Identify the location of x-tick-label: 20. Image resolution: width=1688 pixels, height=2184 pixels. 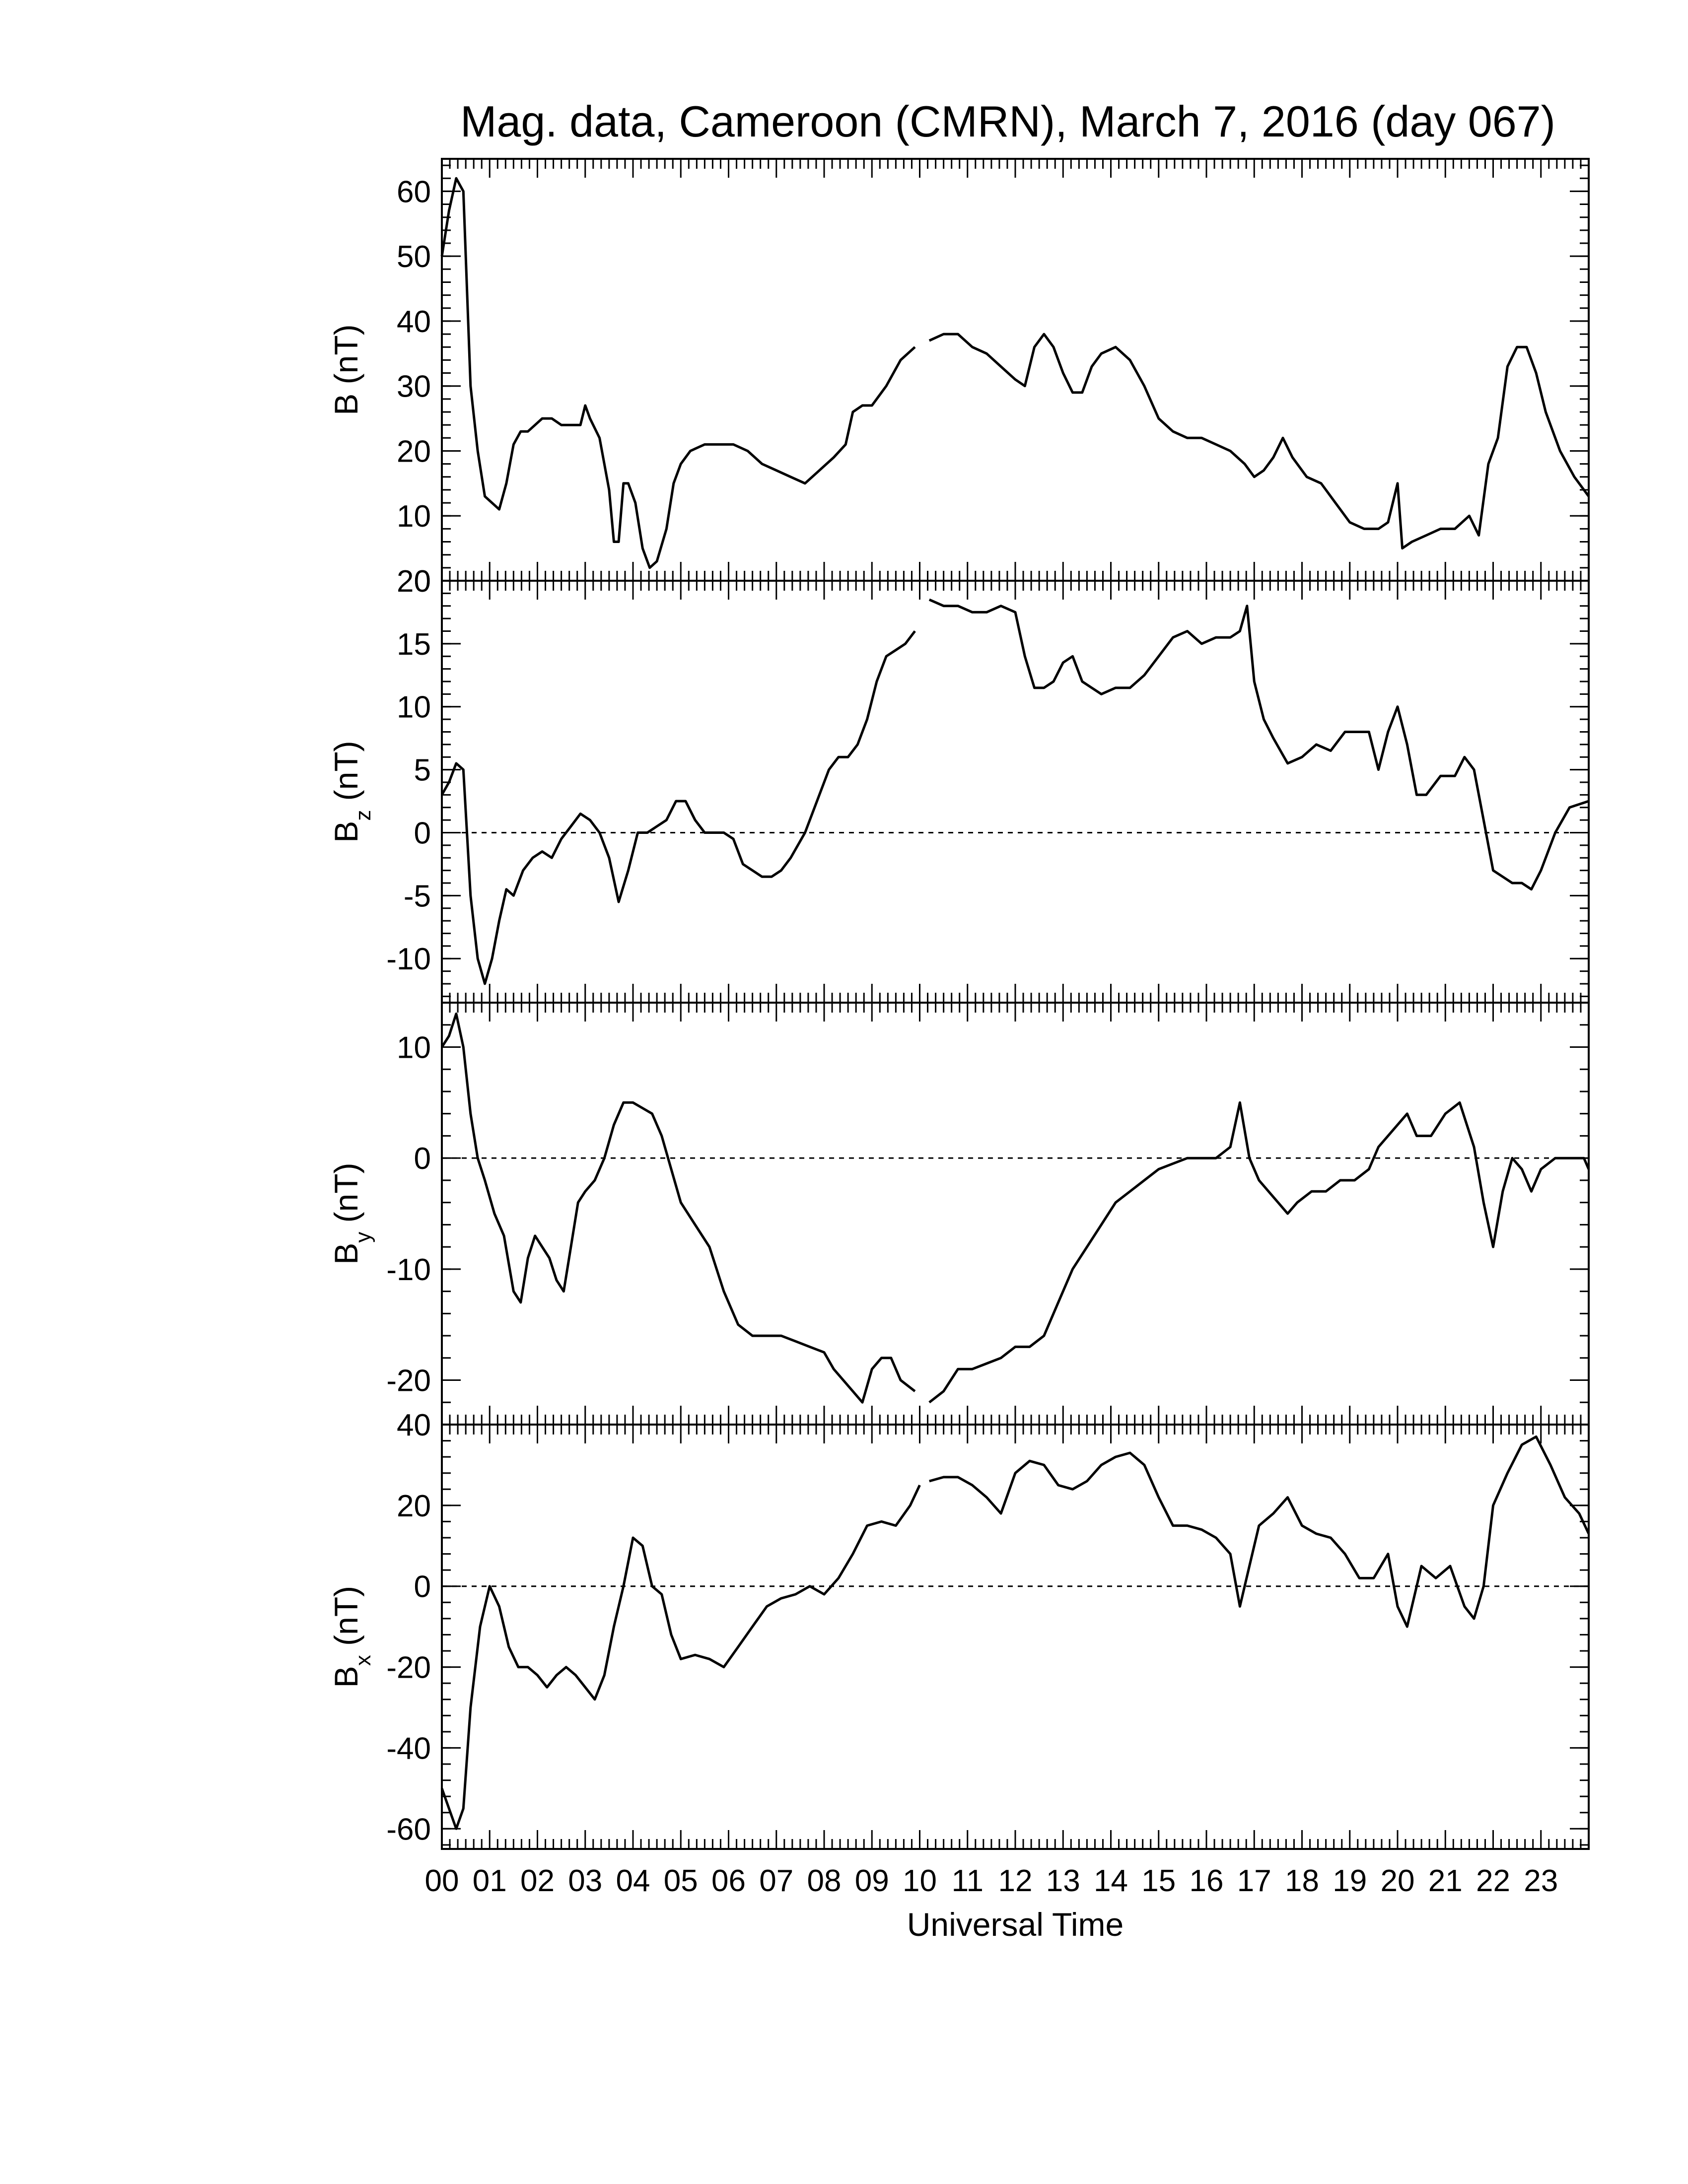
(1398, 1881).